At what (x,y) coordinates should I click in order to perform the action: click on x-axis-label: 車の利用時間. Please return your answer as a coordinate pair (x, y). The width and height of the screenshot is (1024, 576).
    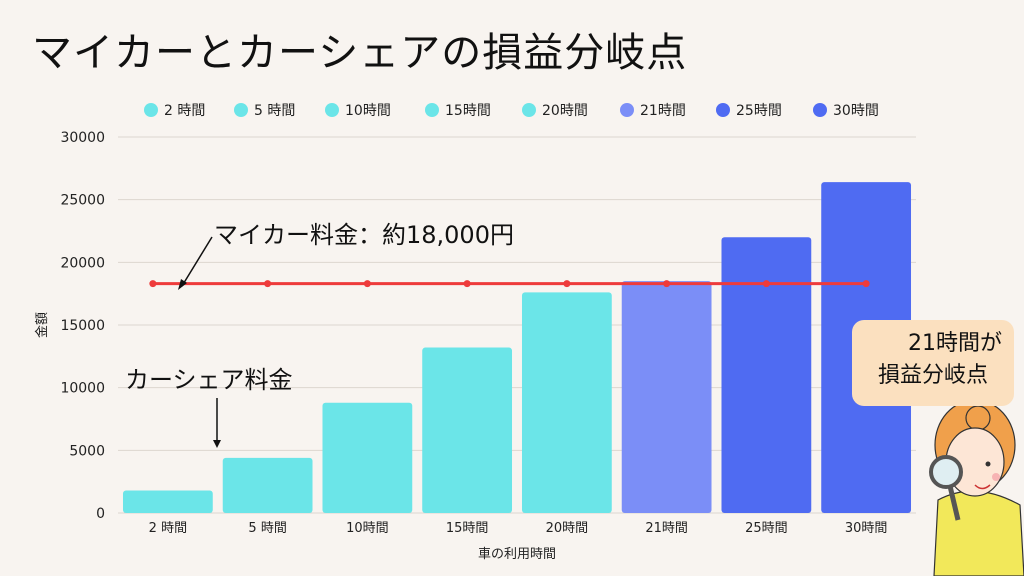
    Looking at the image, I should click on (517, 554).